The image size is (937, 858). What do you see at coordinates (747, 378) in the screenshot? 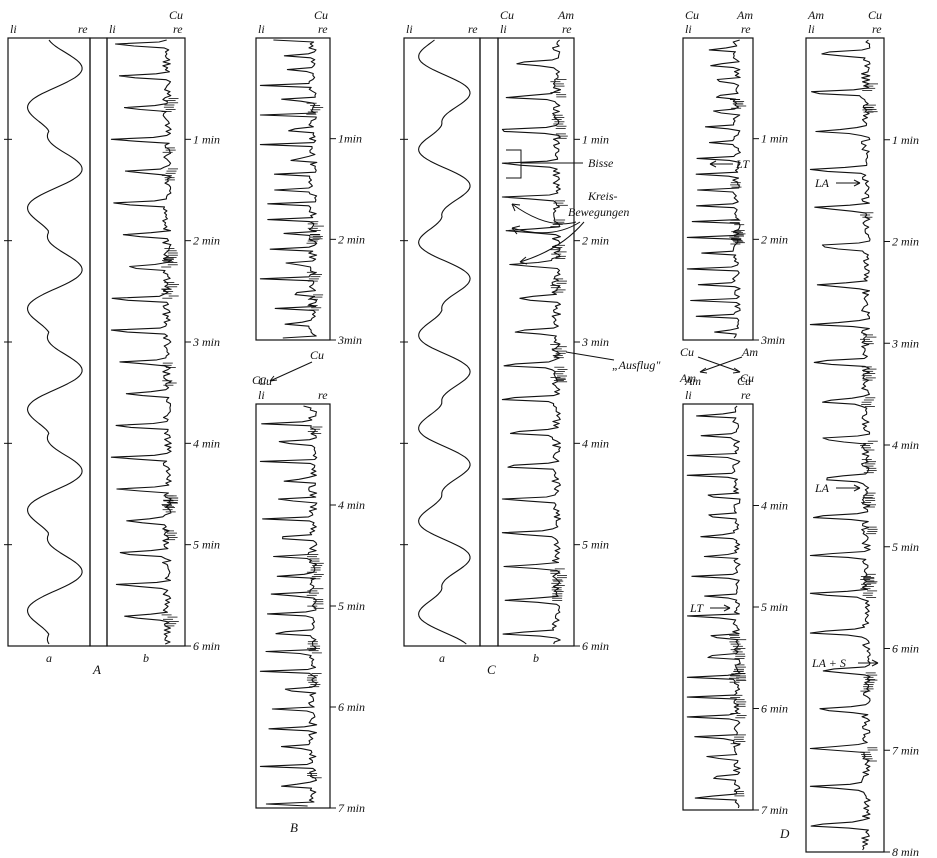
I see `transfer-D-right-to: Cu` at bounding box center [747, 378].